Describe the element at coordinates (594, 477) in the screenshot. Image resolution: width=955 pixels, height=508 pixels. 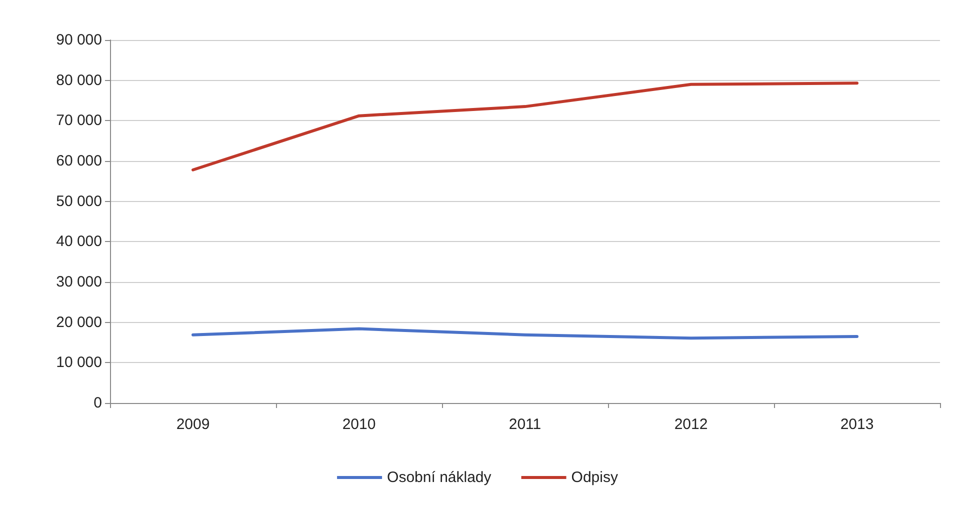
I see `legend-label: Odpisy` at that location.